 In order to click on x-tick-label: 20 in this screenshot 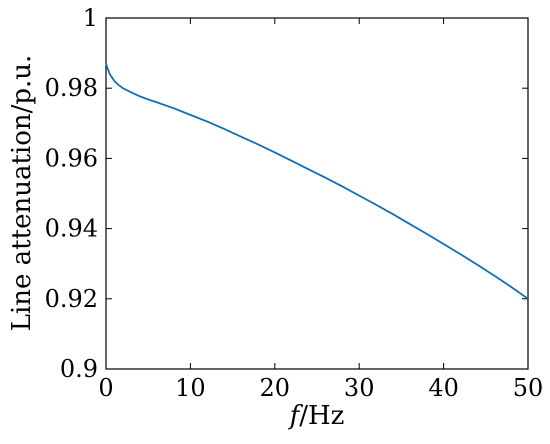, I will do `click(275, 388)`.